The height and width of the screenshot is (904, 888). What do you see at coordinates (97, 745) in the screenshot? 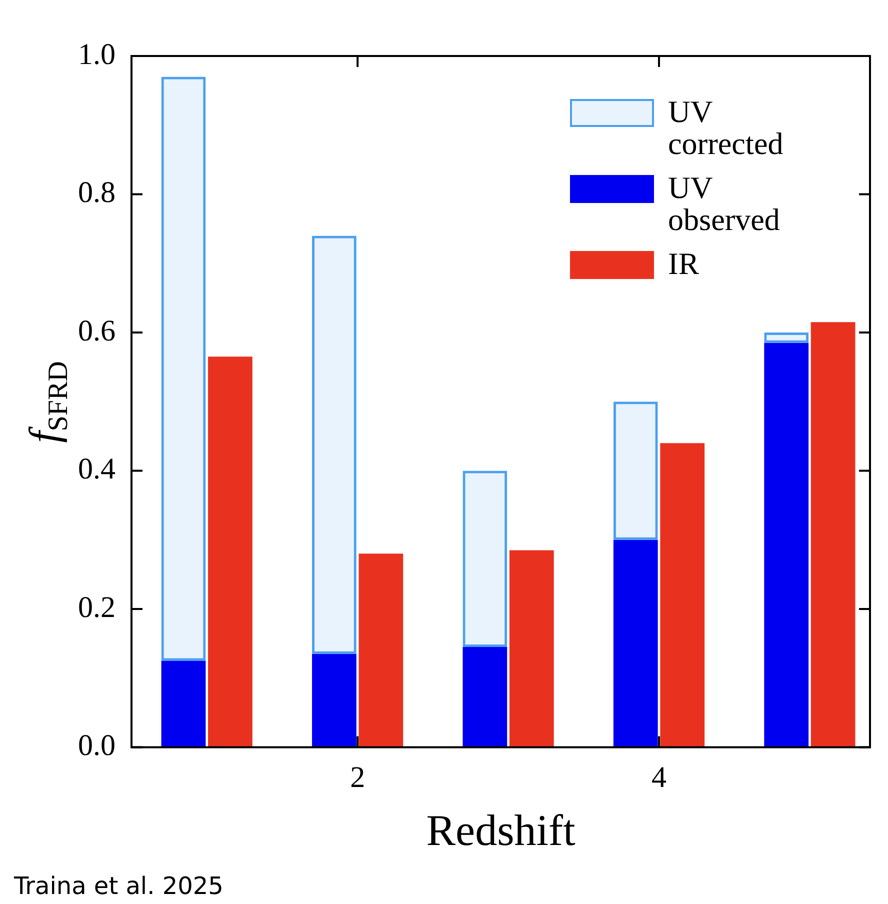
I see `y-tick-label: 0.0` at bounding box center [97, 745].